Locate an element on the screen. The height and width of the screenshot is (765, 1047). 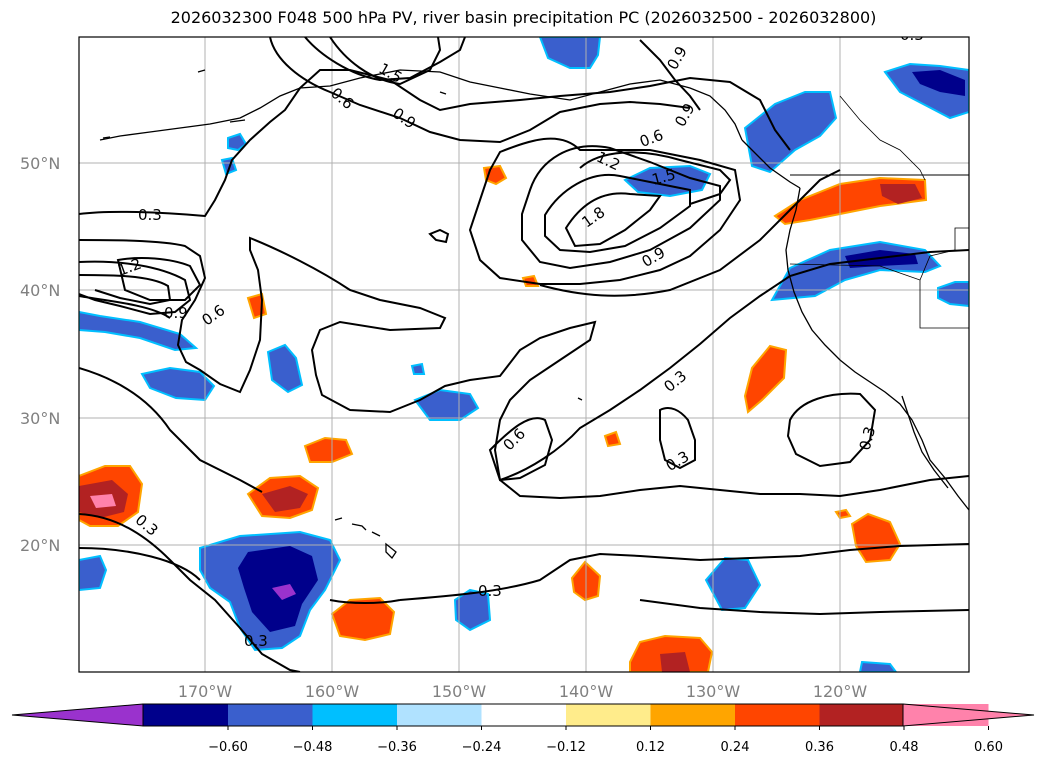
colorbar-tick-label: 0.12 is located at coordinates (650, 747).